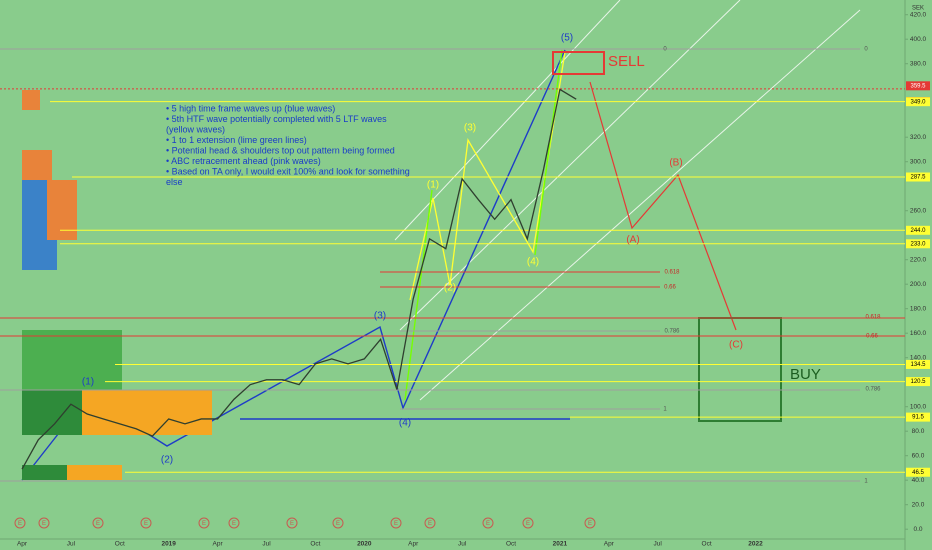 The image size is (932, 550). What do you see at coordinates (918, 63) in the screenshot?
I see `y-tick-label: 380.0` at bounding box center [918, 63].